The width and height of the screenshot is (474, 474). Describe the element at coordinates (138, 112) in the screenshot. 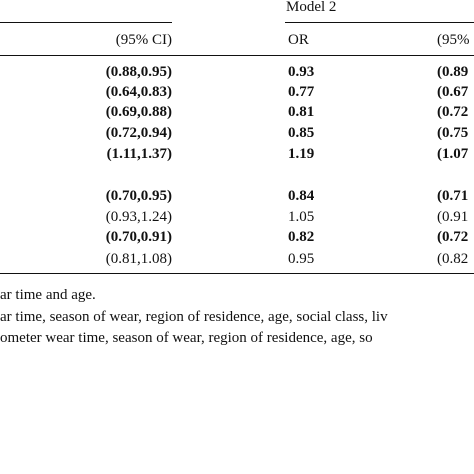

I see `ci-cell: (0.69,0.88)` at that location.